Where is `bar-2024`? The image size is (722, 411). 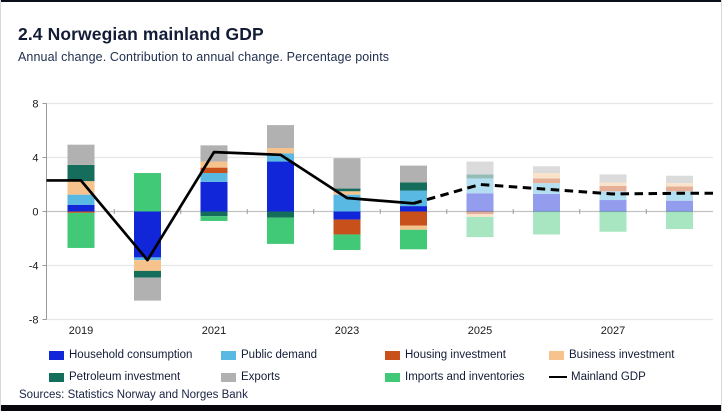
bar-2024 is located at coordinates (413, 207).